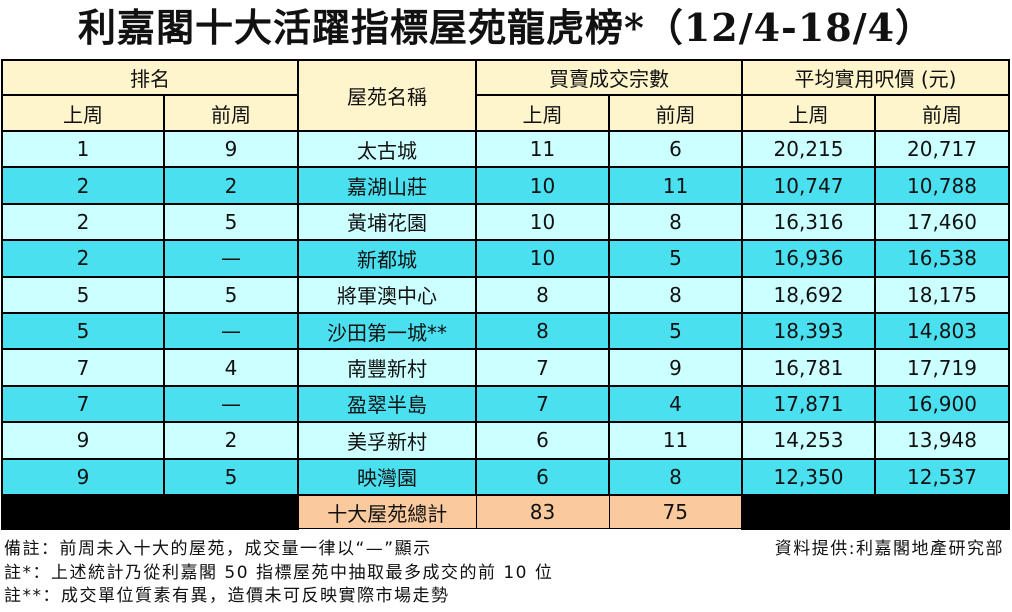 The height and width of the screenshot is (612, 1012). Describe the element at coordinates (387, 367) in the screenshot. I see `cell-estate: 南豐新村` at that location.